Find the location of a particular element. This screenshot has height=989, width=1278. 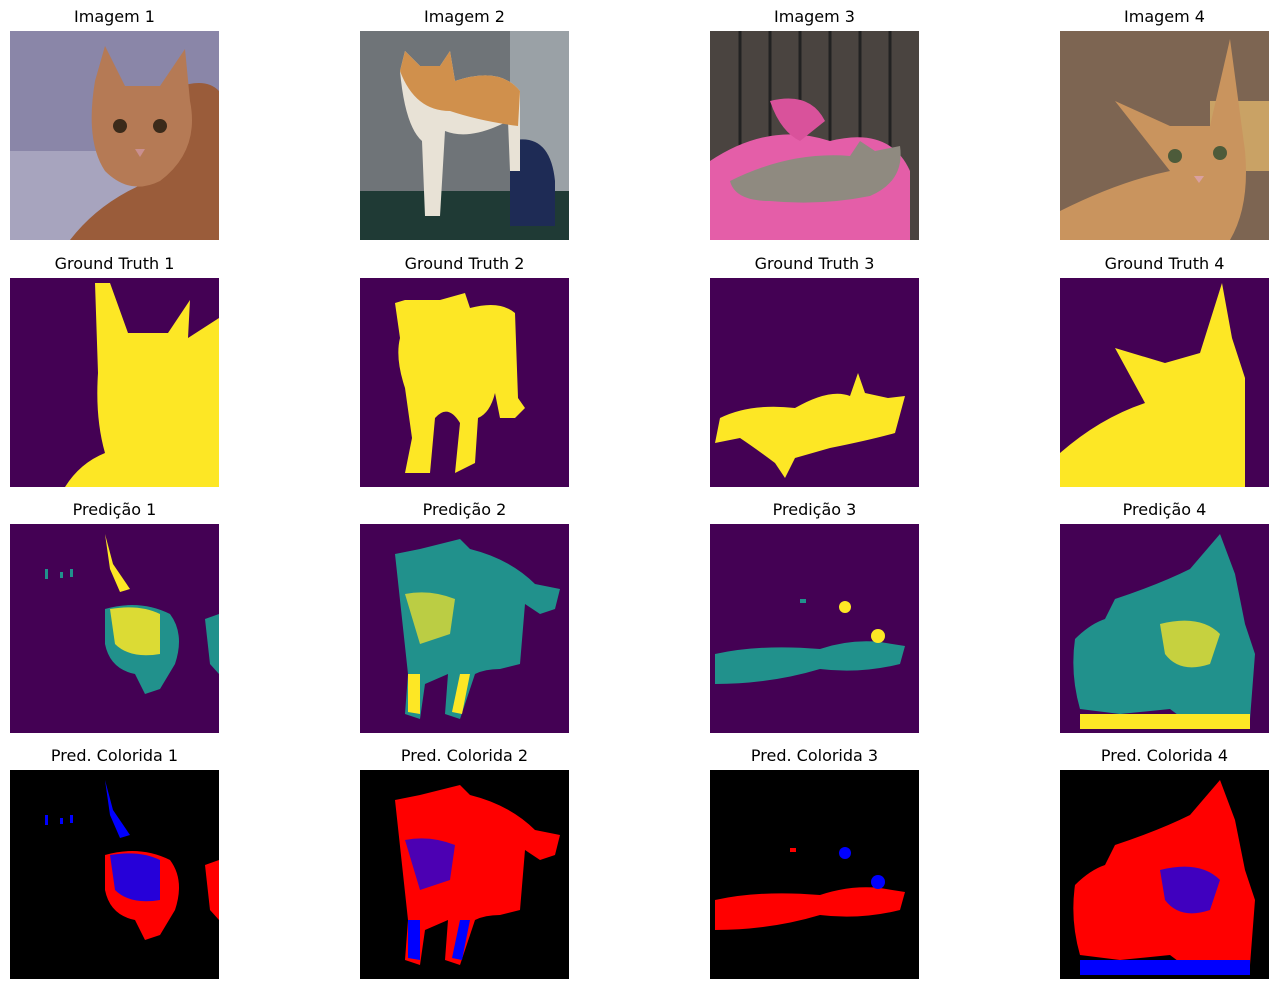

panel-title: Predição 3 is located at coordinates (814, 509).